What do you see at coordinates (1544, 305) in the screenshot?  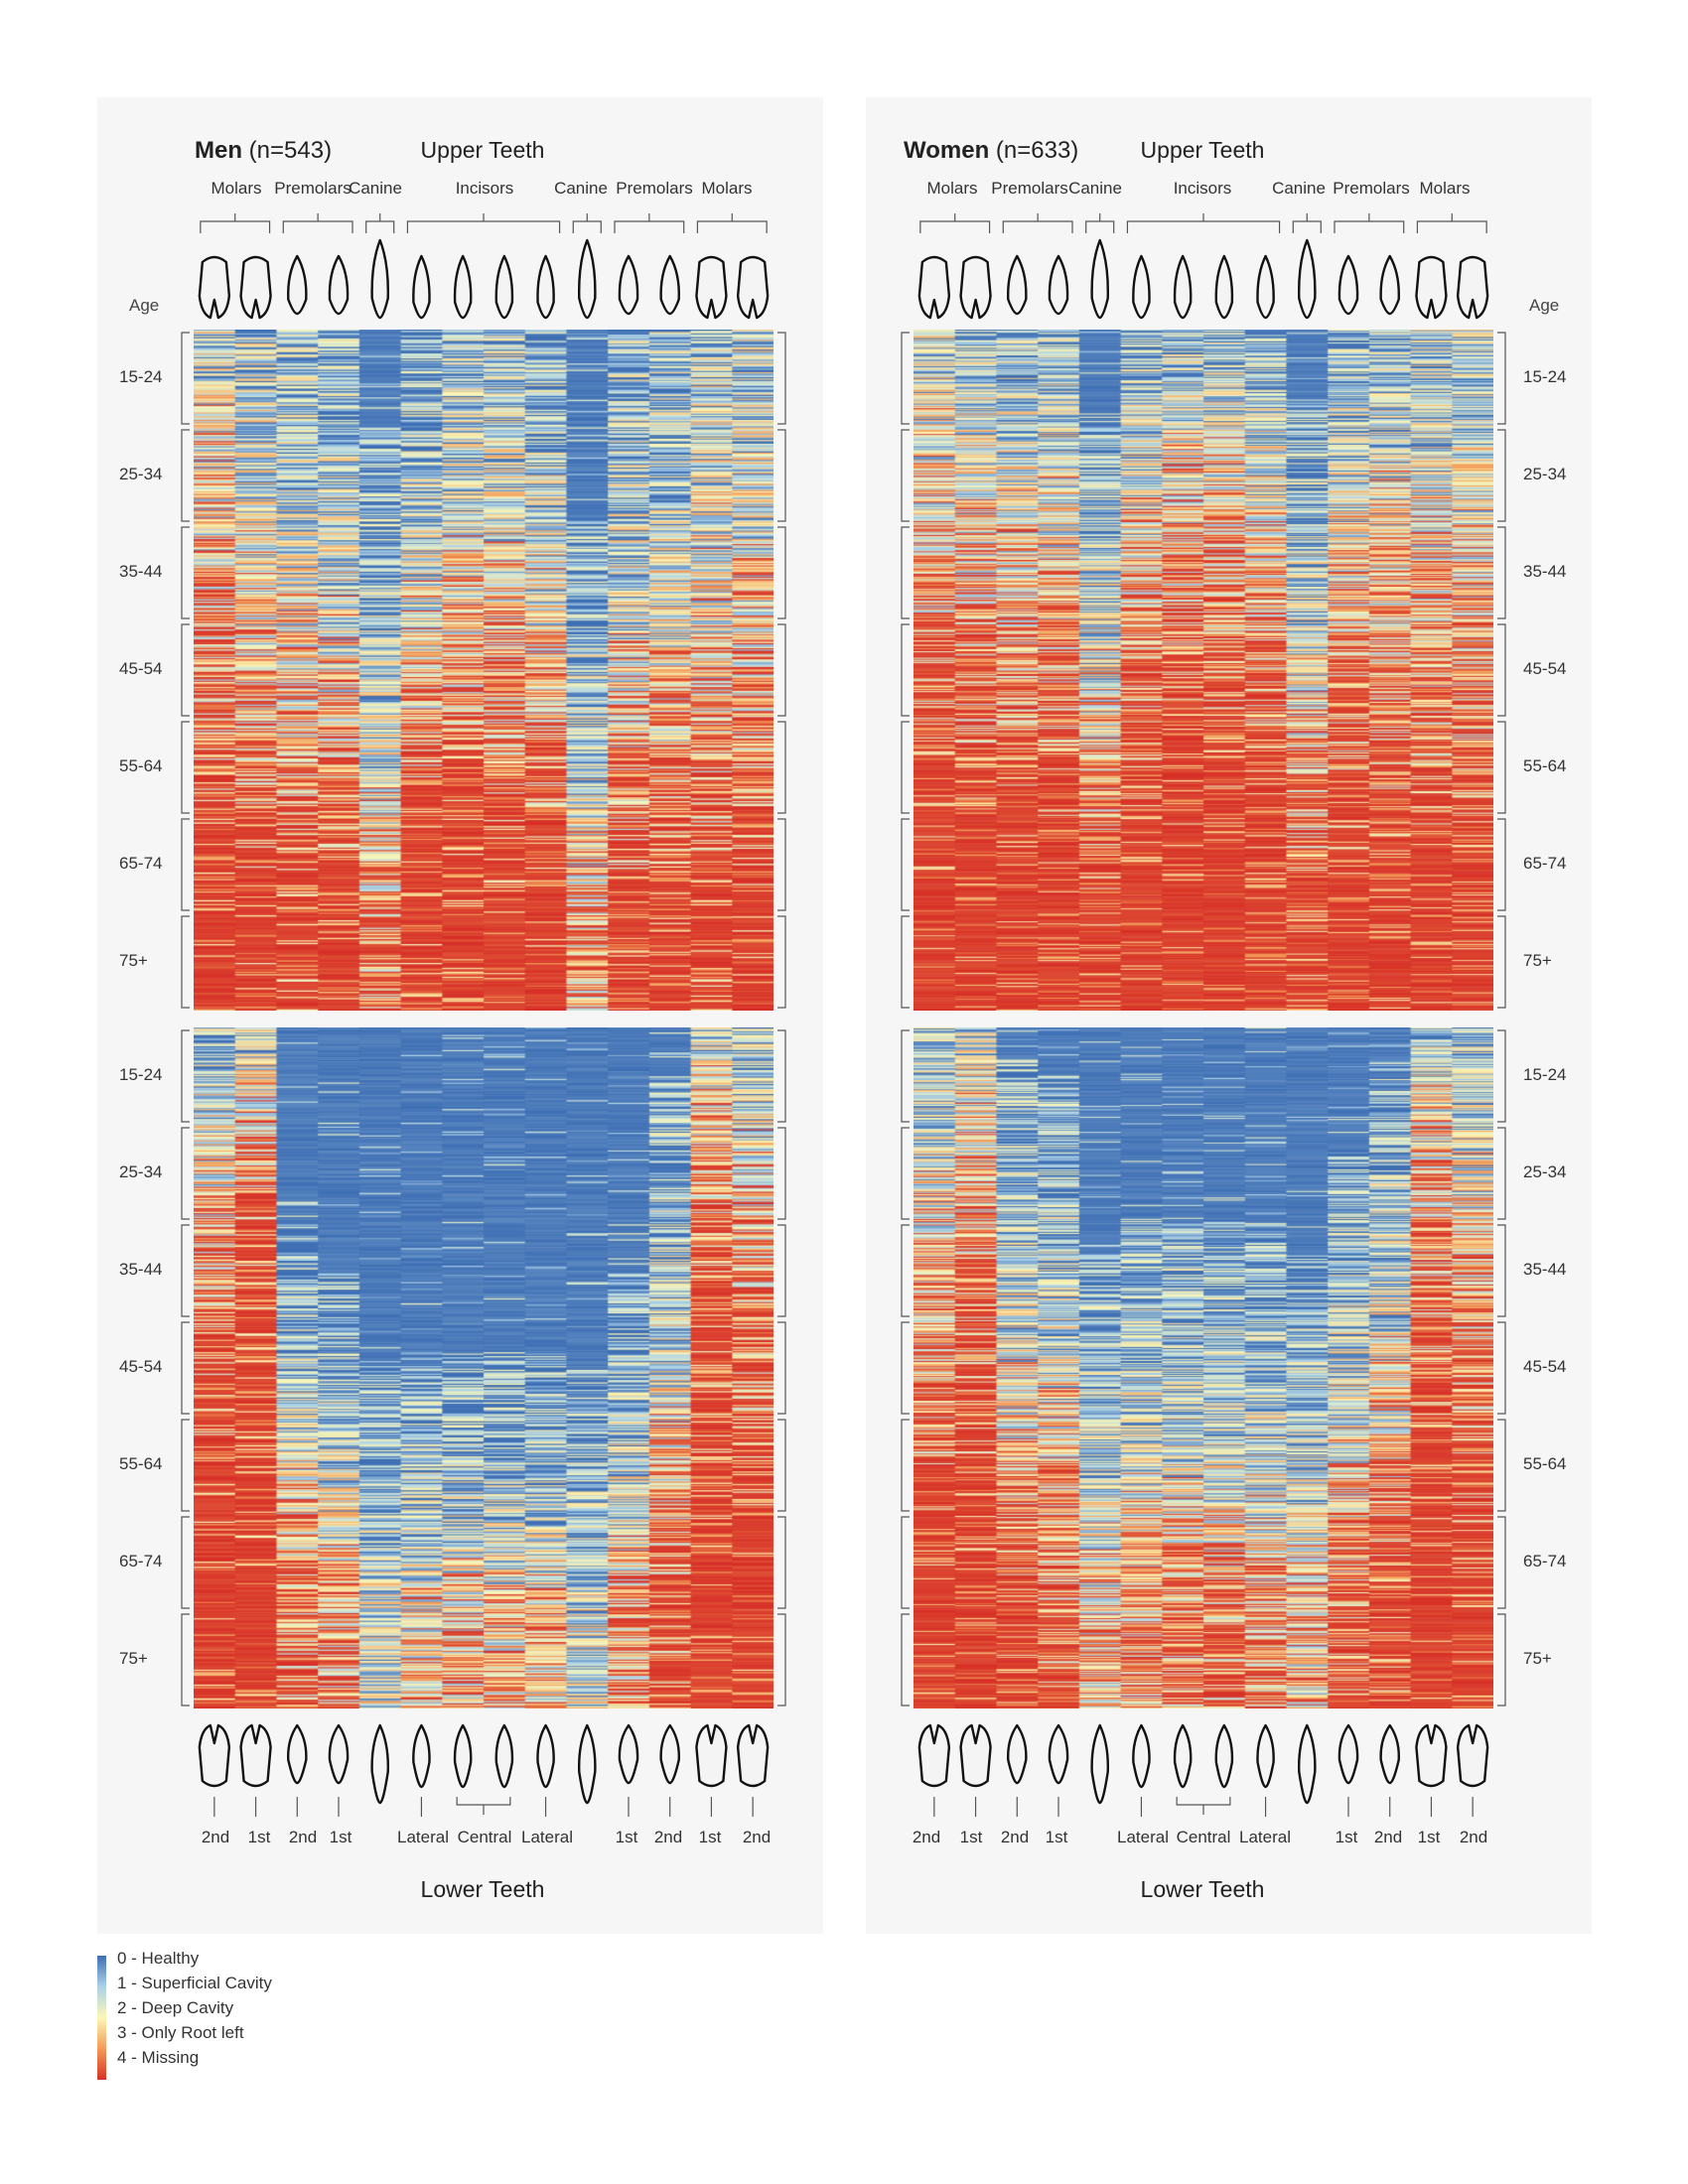 I see `age-heading: Age` at bounding box center [1544, 305].